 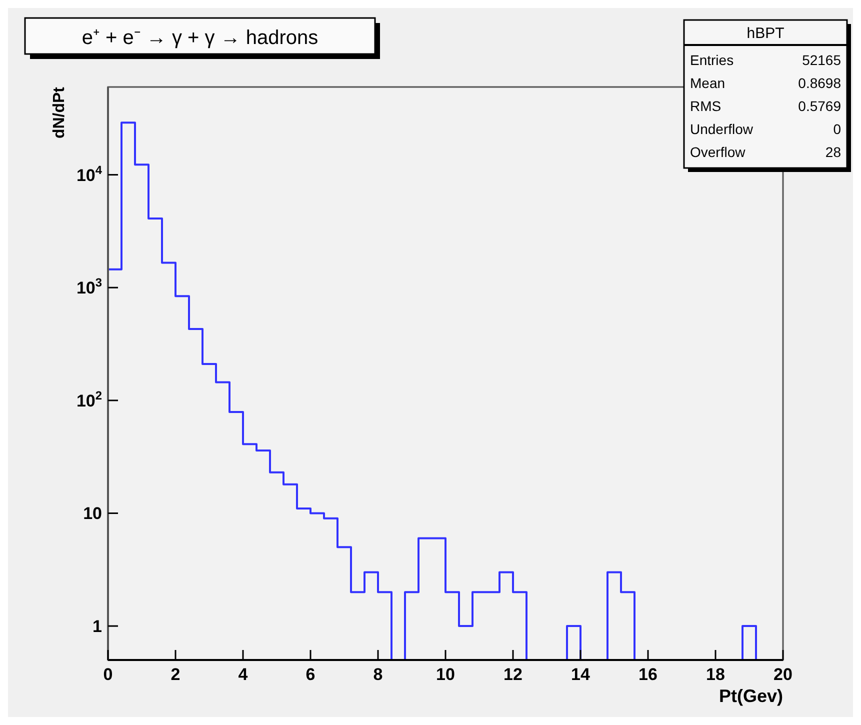 I want to click on x-axis-title: Pt(Gev), so click(x=750, y=696).